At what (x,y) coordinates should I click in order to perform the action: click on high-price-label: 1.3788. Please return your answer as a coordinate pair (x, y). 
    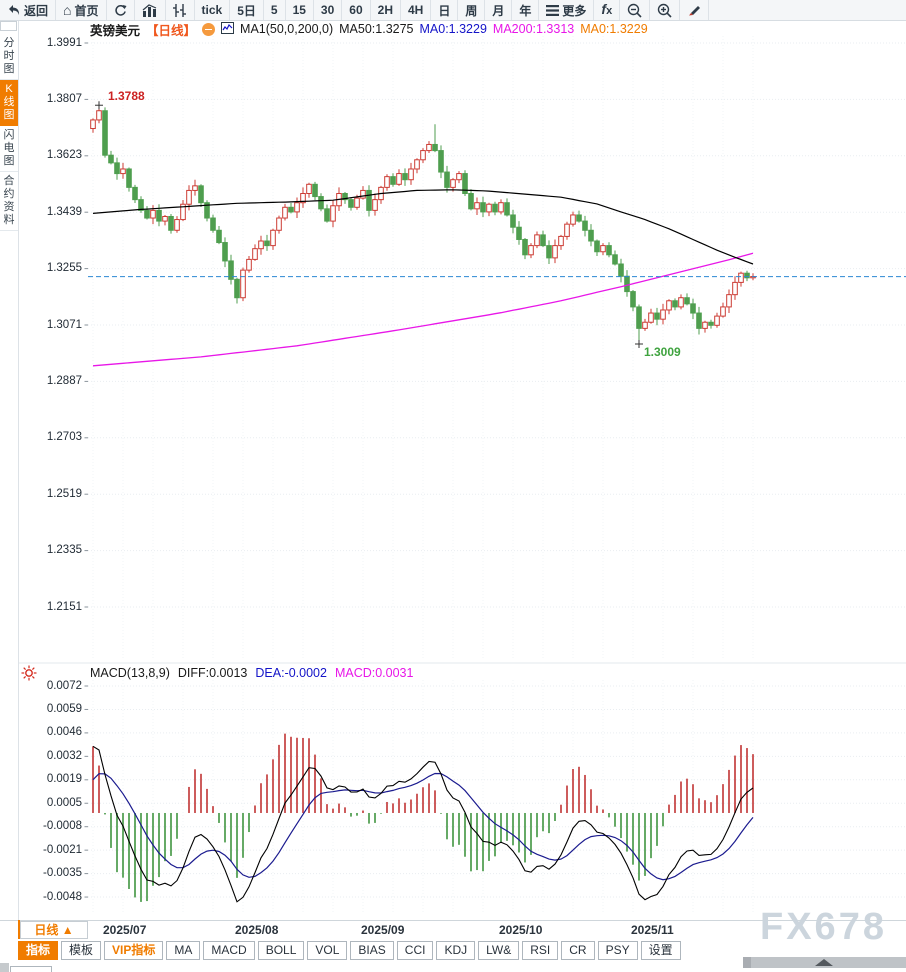
    Looking at the image, I should click on (126, 96).